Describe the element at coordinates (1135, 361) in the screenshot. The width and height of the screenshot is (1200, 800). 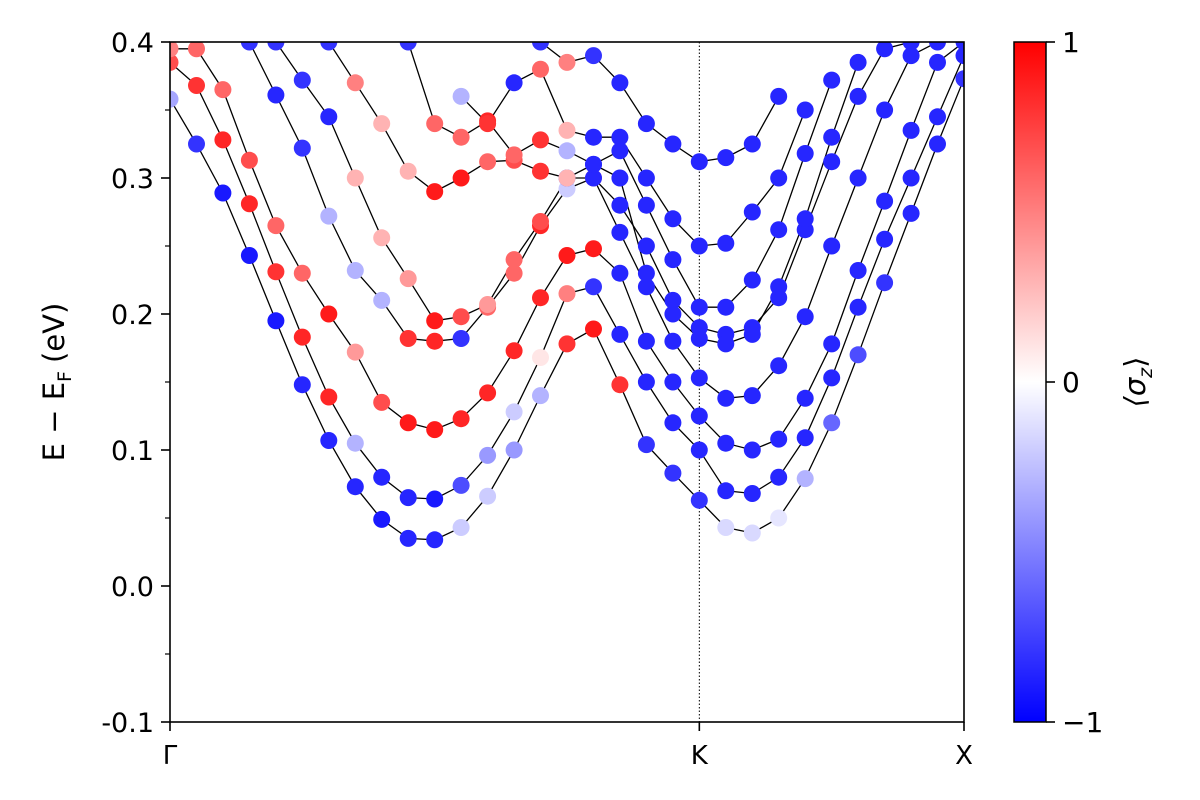
I see `colorbar-label-close: ⟩` at that location.